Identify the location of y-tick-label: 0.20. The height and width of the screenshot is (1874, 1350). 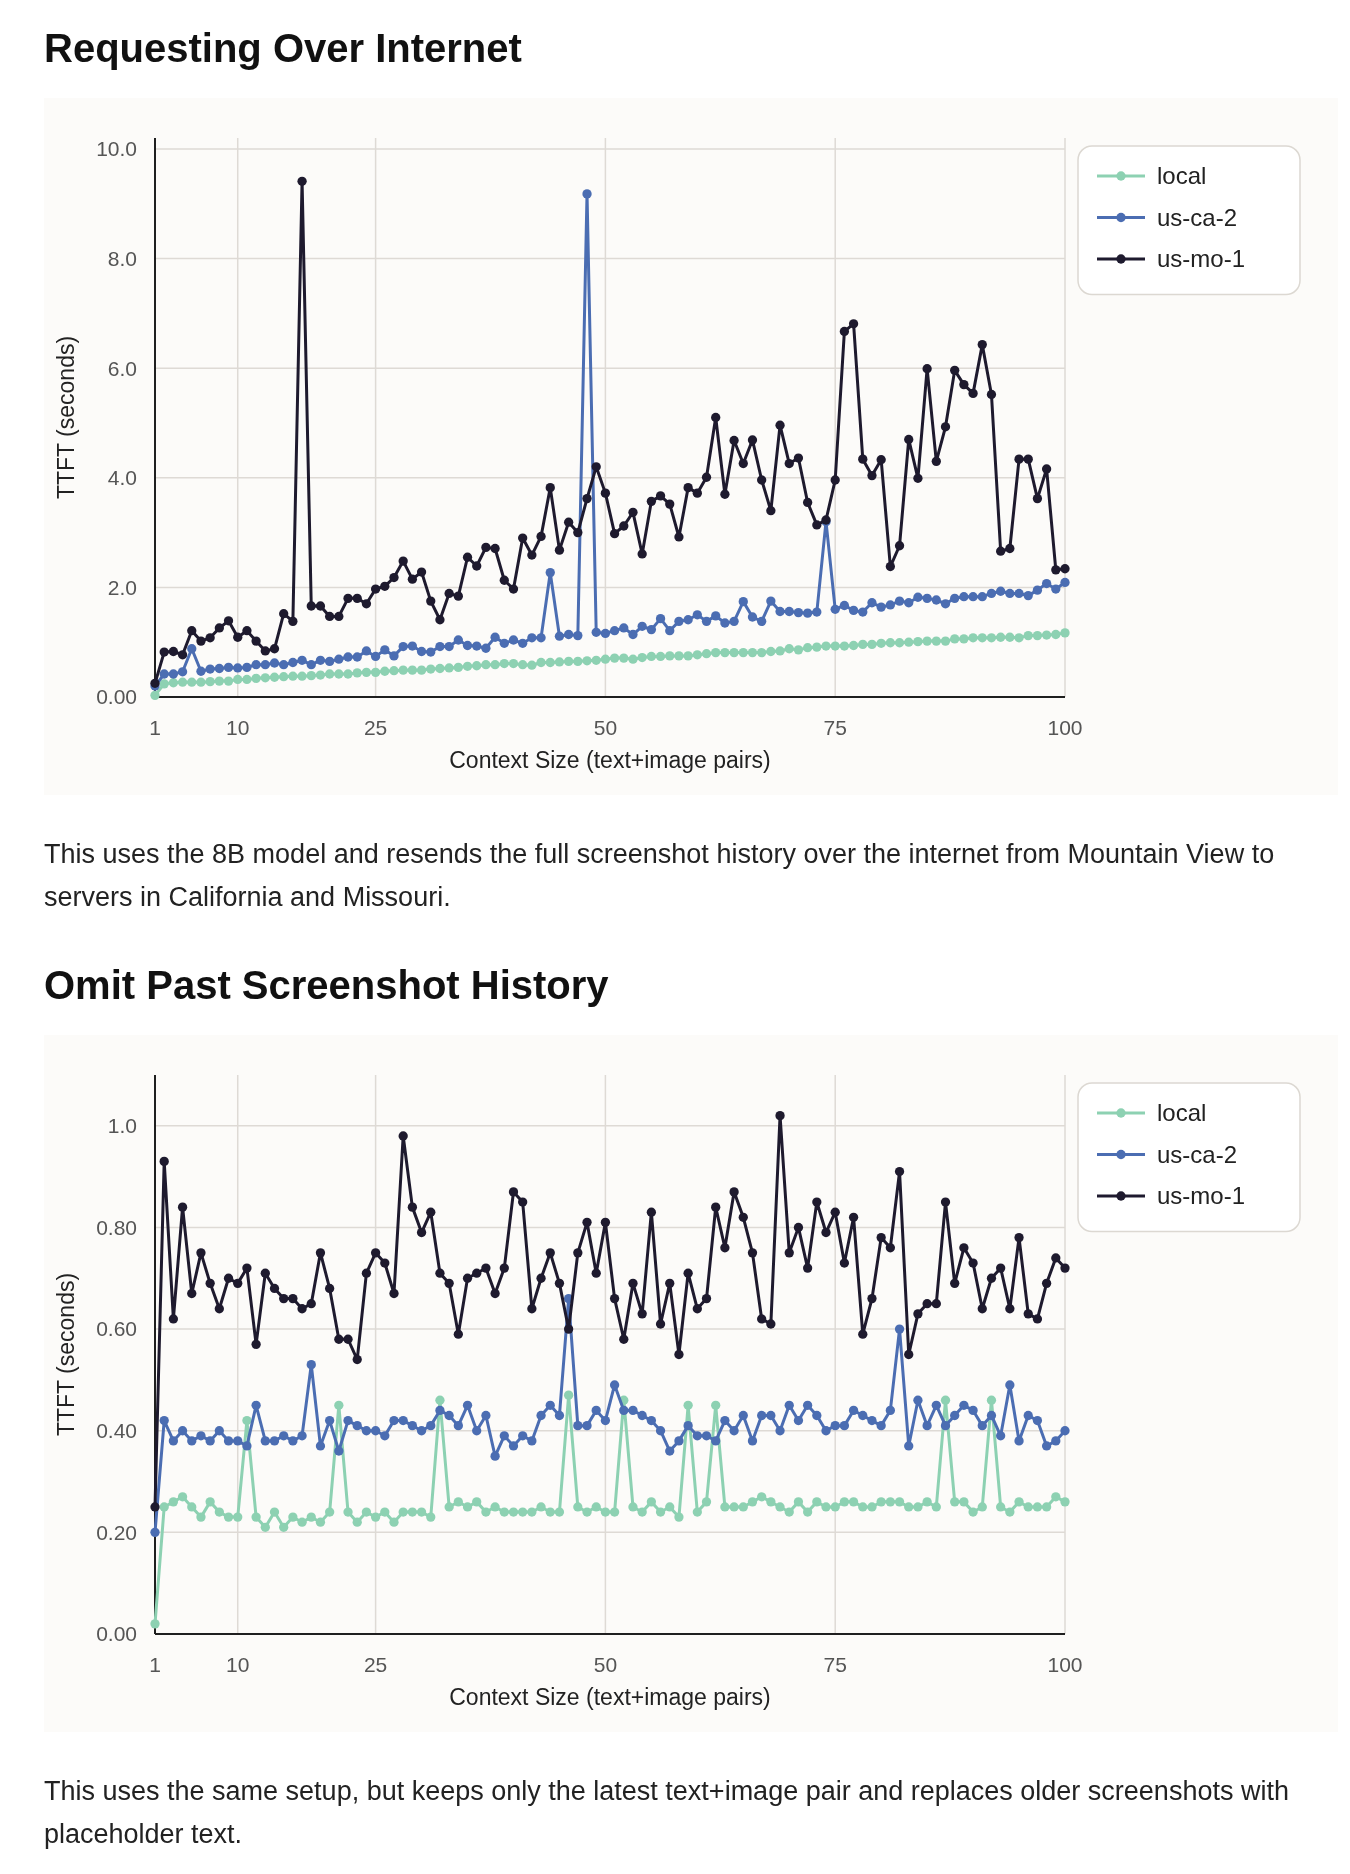
(116, 1532).